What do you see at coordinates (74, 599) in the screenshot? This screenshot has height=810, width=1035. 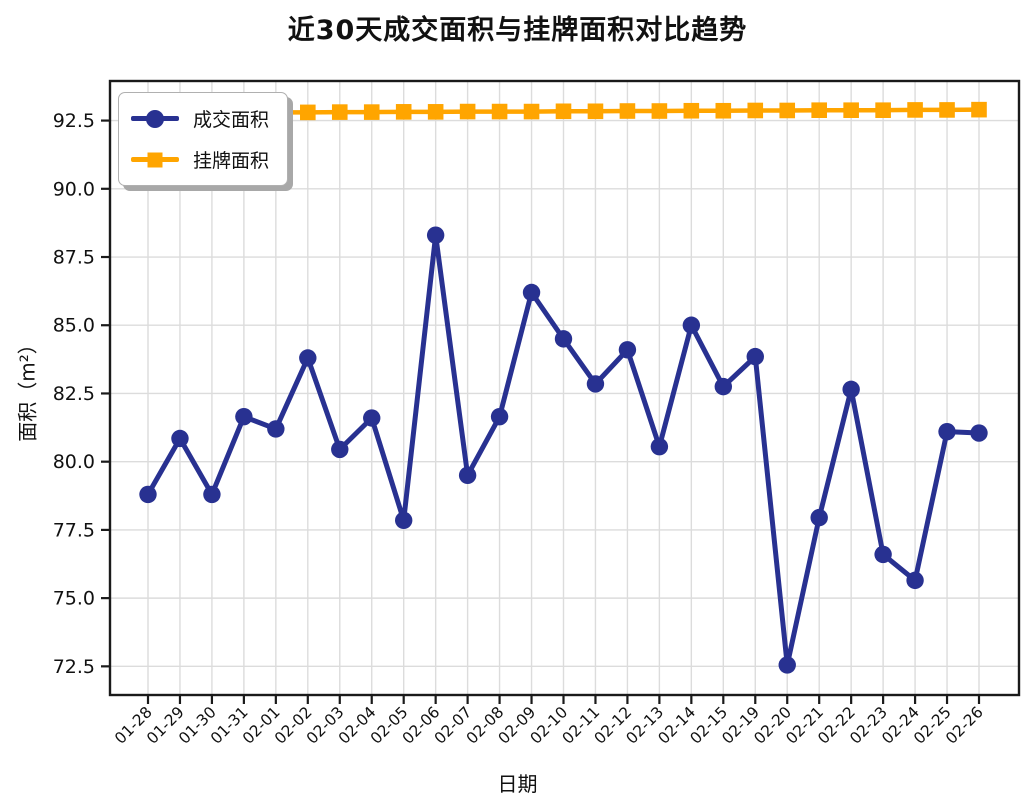 I see `y-tick-label: 75.0` at bounding box center [74, 599].